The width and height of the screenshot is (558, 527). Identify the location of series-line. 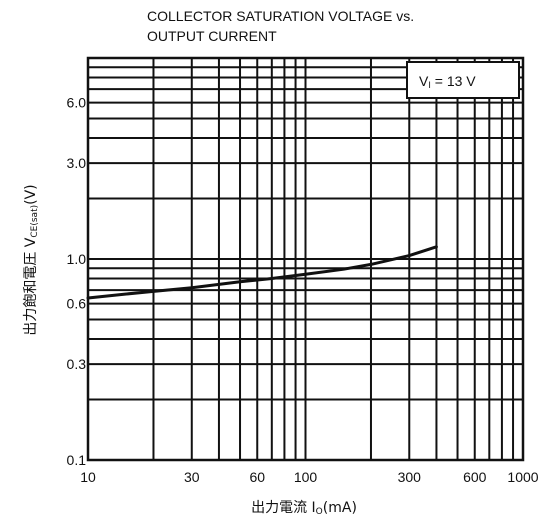
(262, 272).